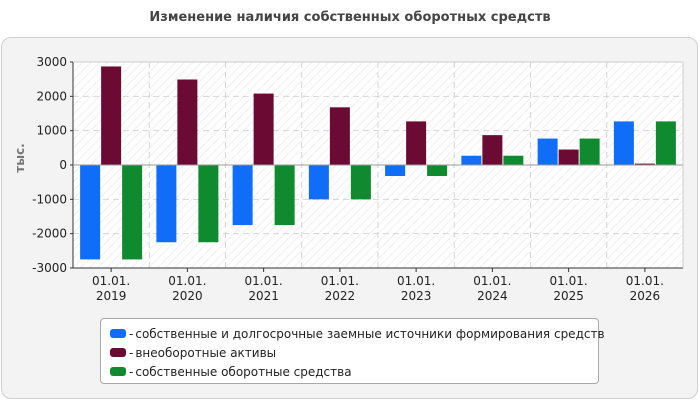  I want to click on legend-item-working-capital: - собственные оборотные средства, so click(354, 371).